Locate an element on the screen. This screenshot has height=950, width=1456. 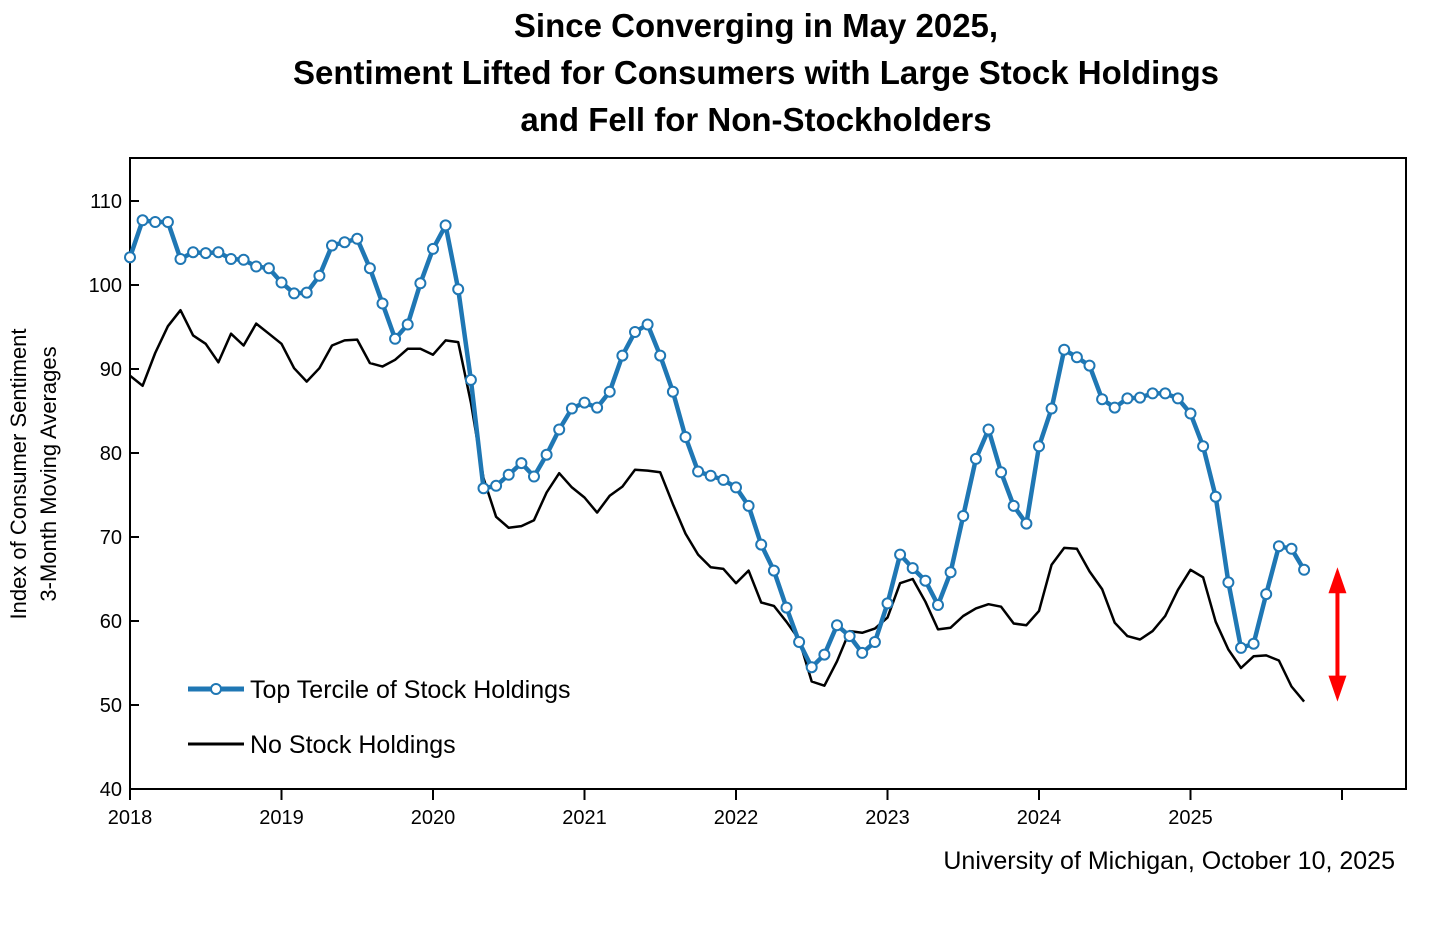
title-line-3: and Fell for Non-Stockholders is located at coordinates (756, 119).